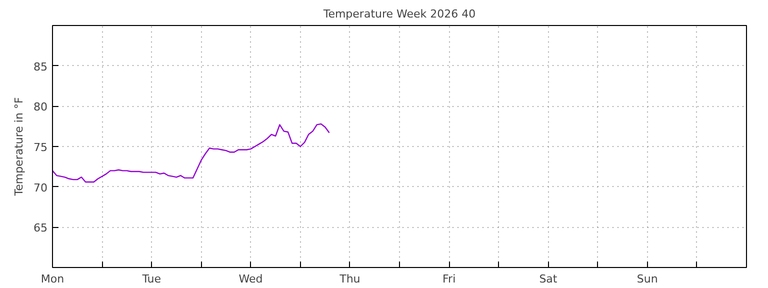 This screenshot has width=768, height=288. What do you see at coordinates (548, 279) in the screenshot?
I see `x-tick-label: Sat` at bounding box center [548, 279].